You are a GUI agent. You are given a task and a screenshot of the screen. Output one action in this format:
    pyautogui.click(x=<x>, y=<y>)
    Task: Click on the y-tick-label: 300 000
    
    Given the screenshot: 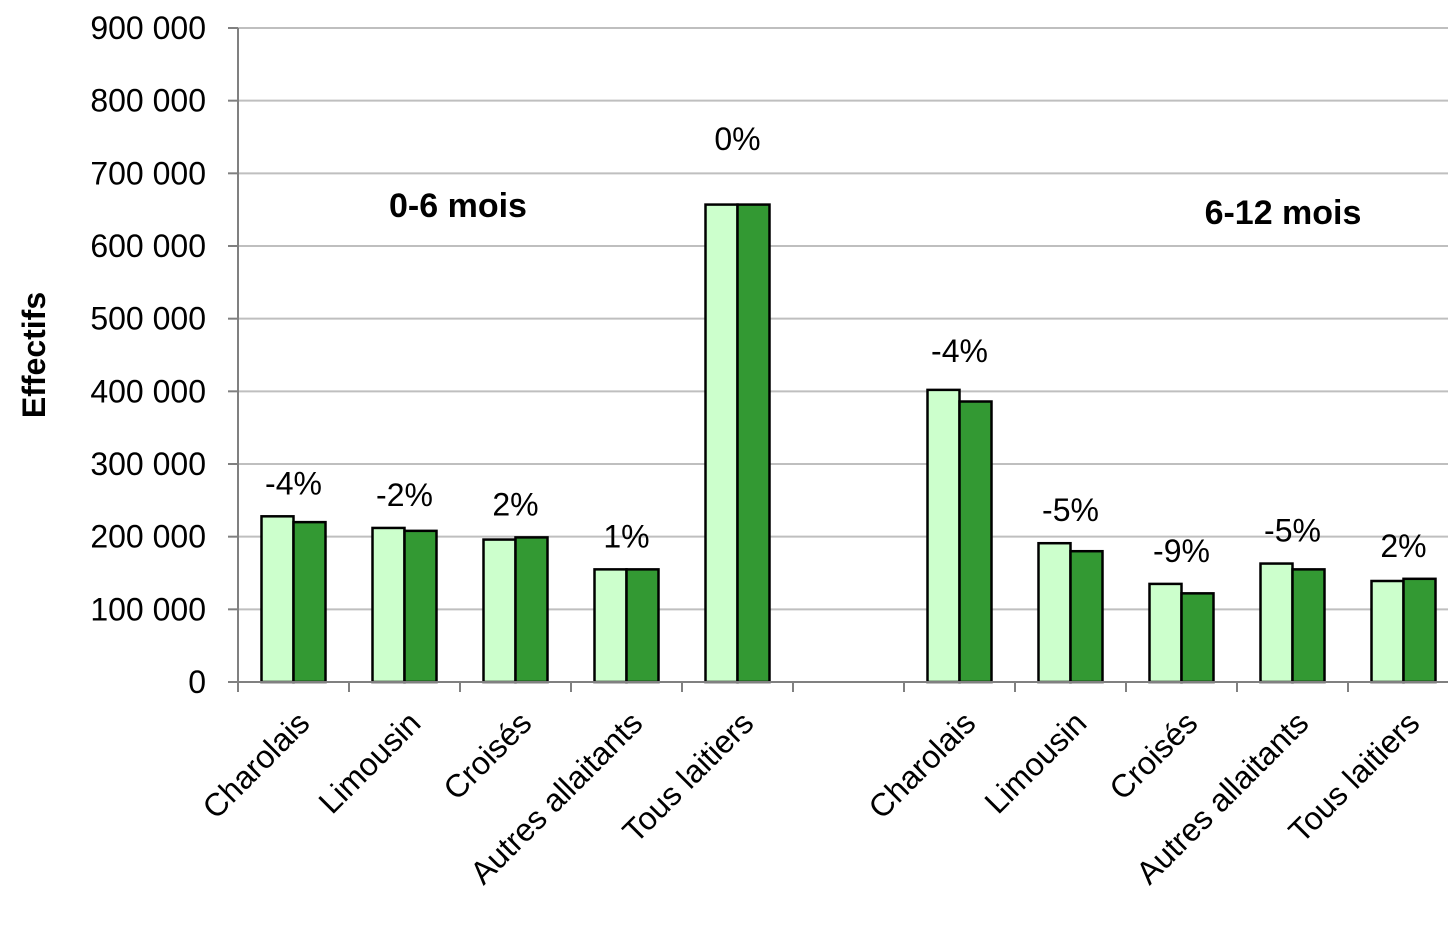 What is the action you would take?
    pyautogui.click(x=148, y=464)
    